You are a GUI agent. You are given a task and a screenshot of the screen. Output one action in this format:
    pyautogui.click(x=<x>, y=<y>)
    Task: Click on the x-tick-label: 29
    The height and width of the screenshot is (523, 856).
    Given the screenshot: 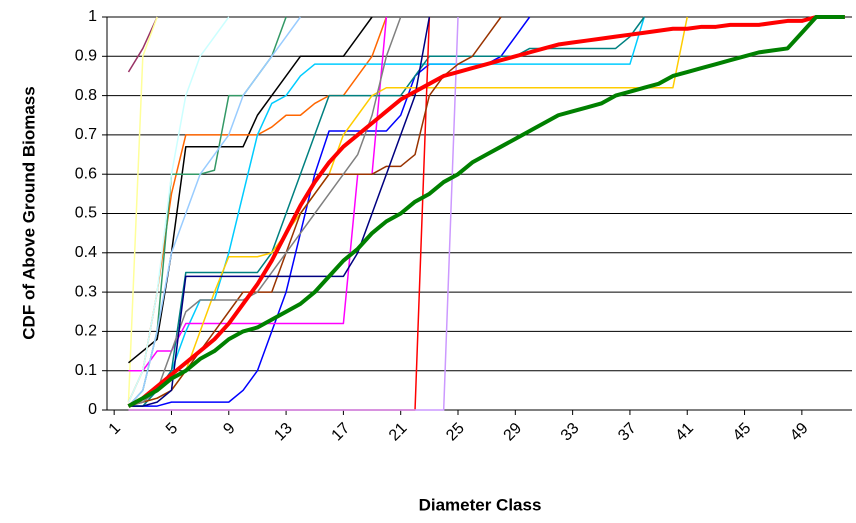 What is the action you would take?
    pyautogui.click(x=513, y=432)
    